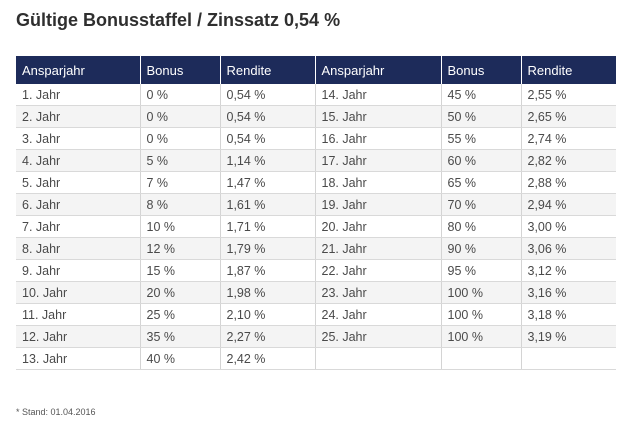  Describe the element at coordinates (481, 160) in the screenshot. I see `table-cell-bonus: 60 %` at that location.